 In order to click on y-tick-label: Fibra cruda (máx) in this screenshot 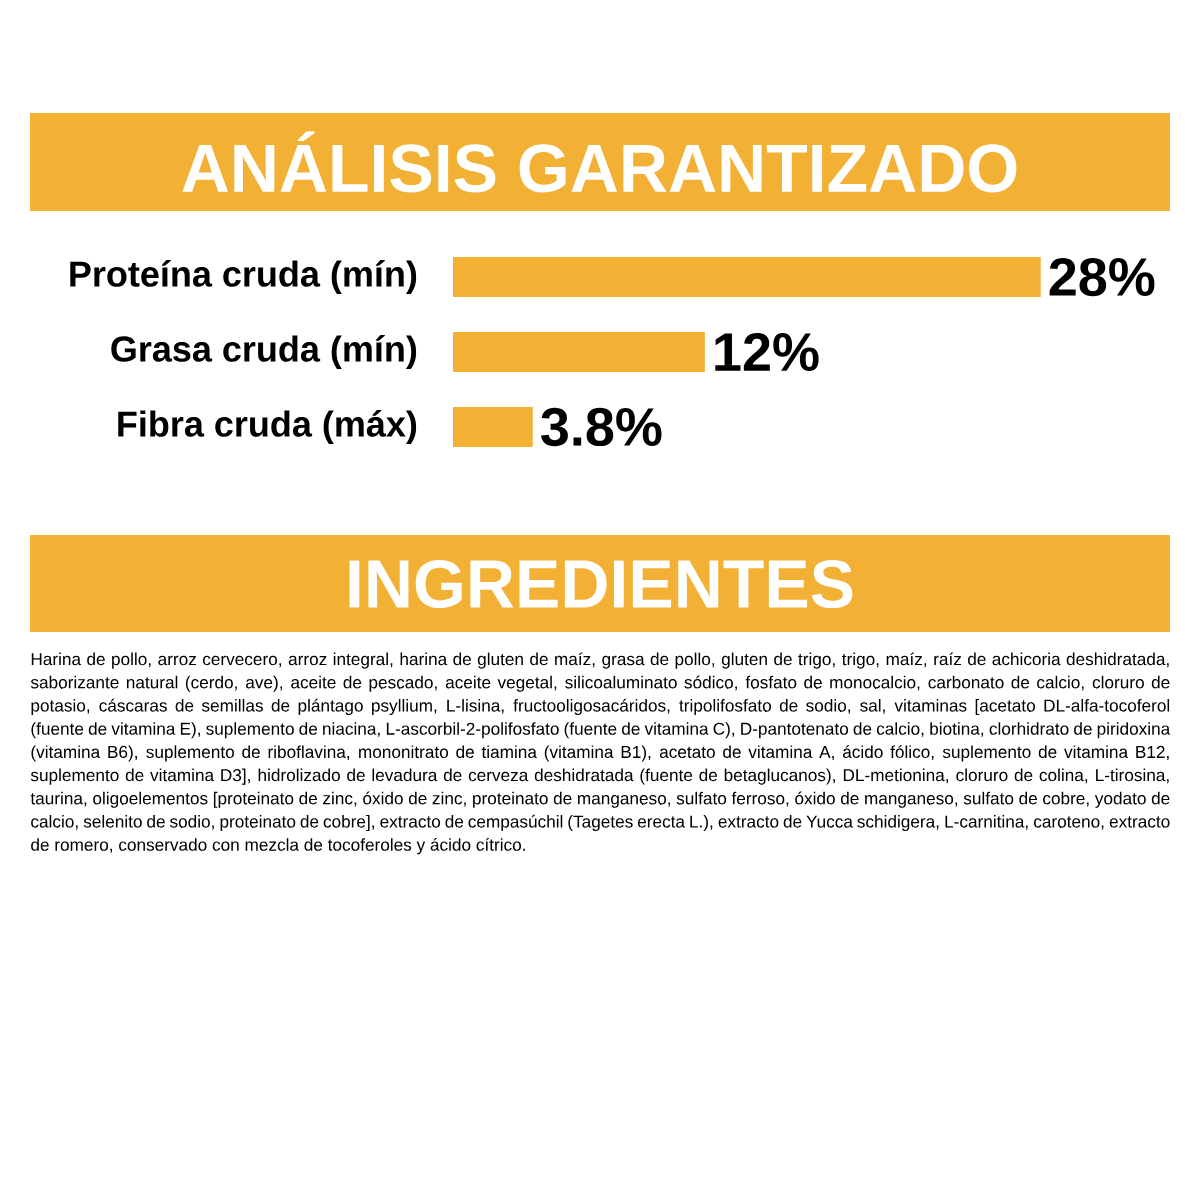, I will do `click(267, 427)`.